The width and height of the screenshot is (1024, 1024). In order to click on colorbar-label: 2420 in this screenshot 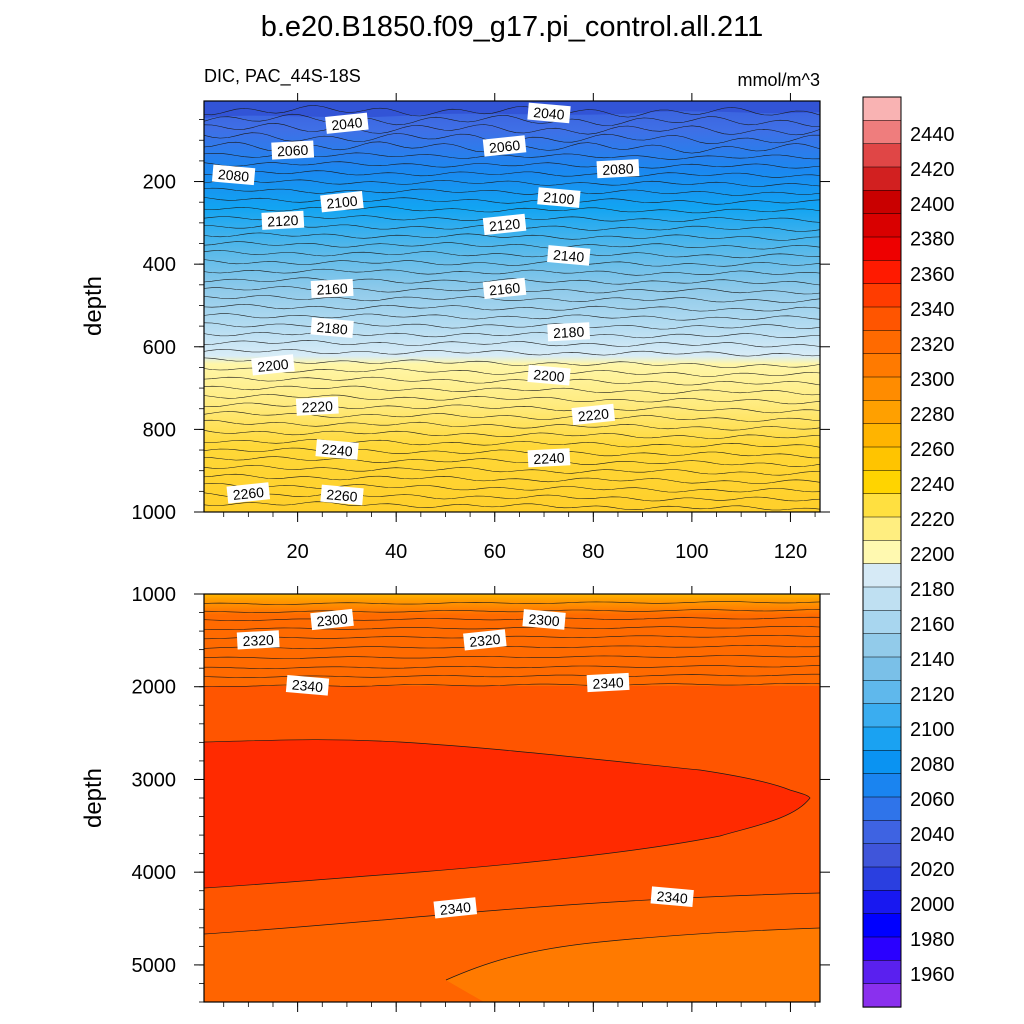, I will do `click(932, 170)`.